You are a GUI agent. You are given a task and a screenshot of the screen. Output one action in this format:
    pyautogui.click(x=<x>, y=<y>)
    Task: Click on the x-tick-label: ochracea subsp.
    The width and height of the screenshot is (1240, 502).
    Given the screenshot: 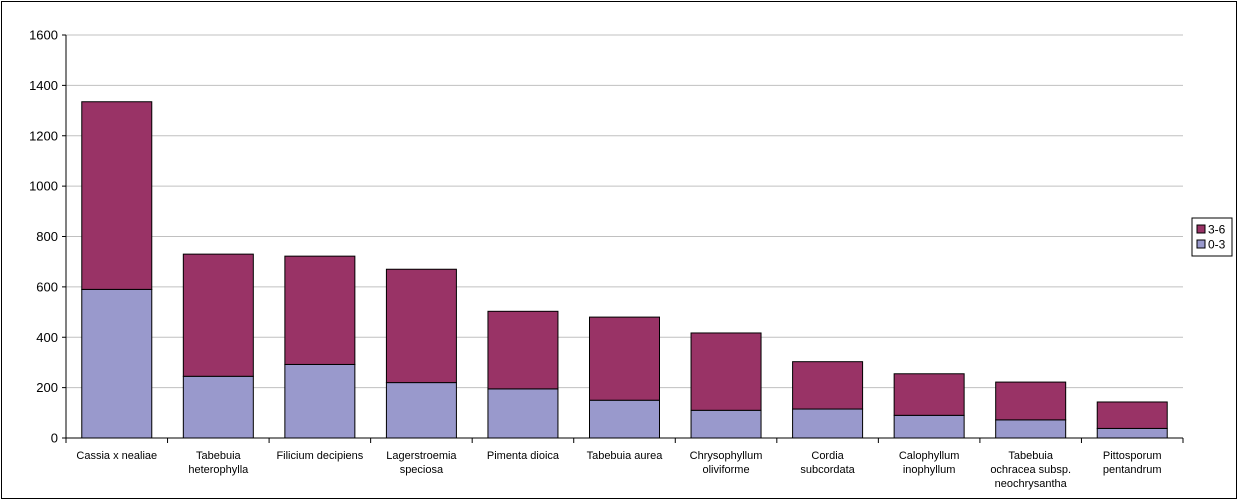 What is the action you would take?
    pyautogui.click(x=1030, y=470)
    